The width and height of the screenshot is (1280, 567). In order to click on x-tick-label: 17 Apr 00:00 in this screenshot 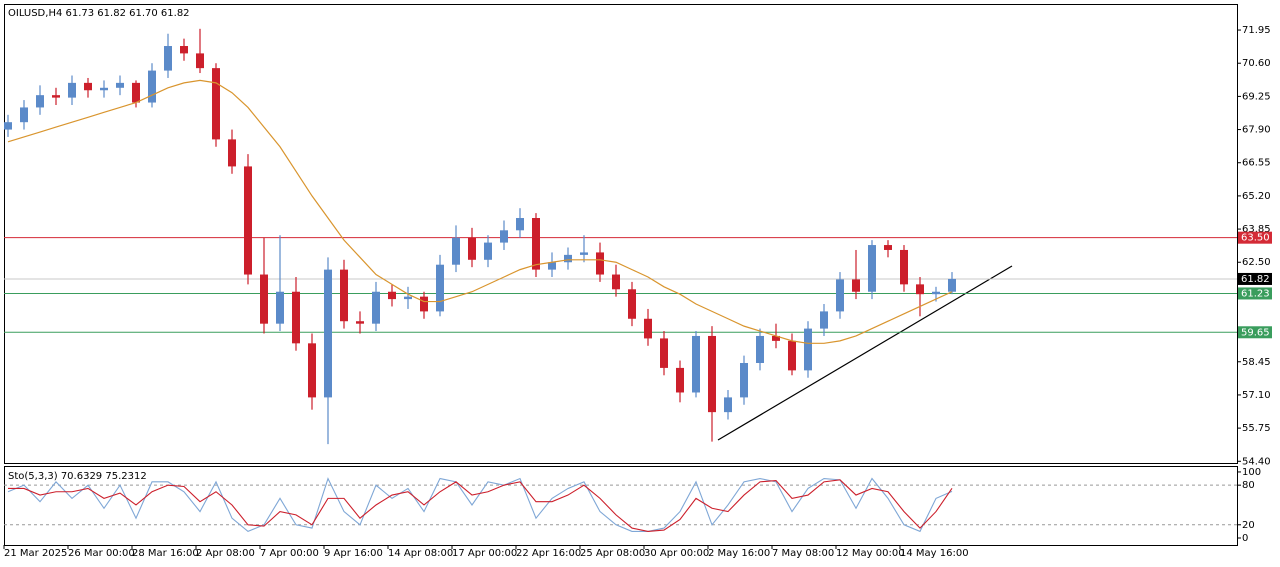, I will do `click(484, 553)`.